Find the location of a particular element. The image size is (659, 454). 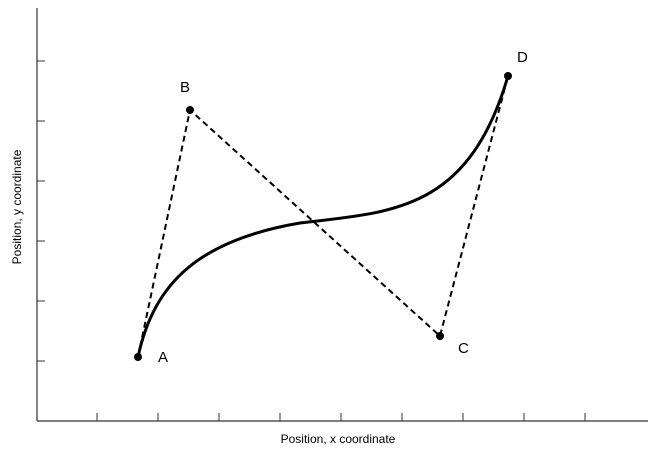

point-a is located at coordinates (138, 357).